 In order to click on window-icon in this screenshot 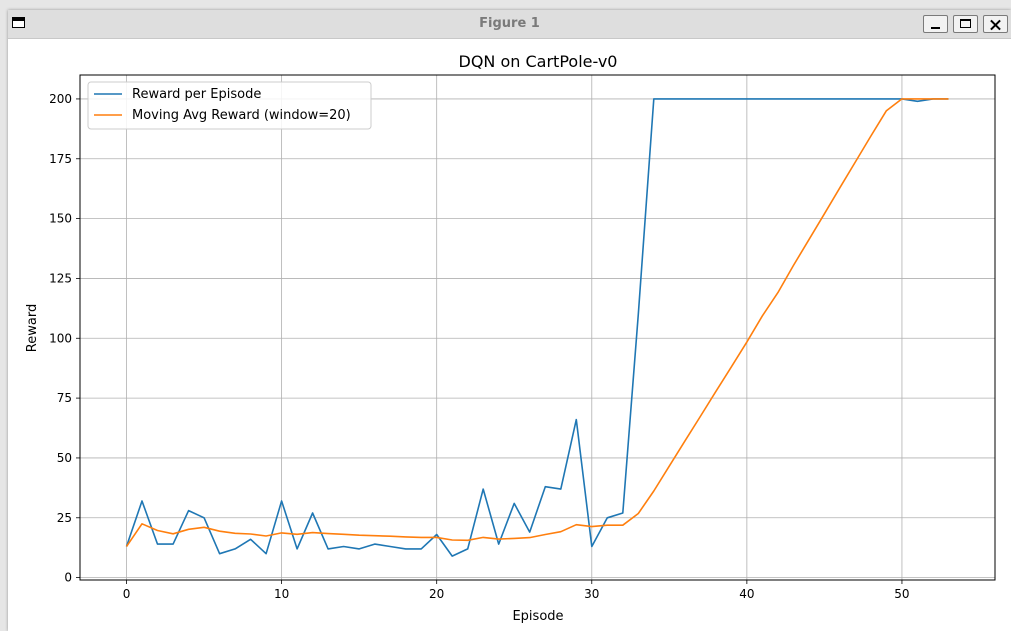, I will do `click(18, 22)`.